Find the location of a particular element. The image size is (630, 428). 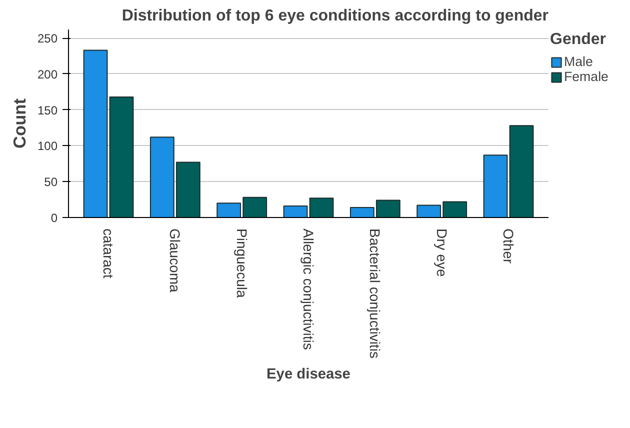

x-tick-label: cataract is located at coordinates (108, 253).